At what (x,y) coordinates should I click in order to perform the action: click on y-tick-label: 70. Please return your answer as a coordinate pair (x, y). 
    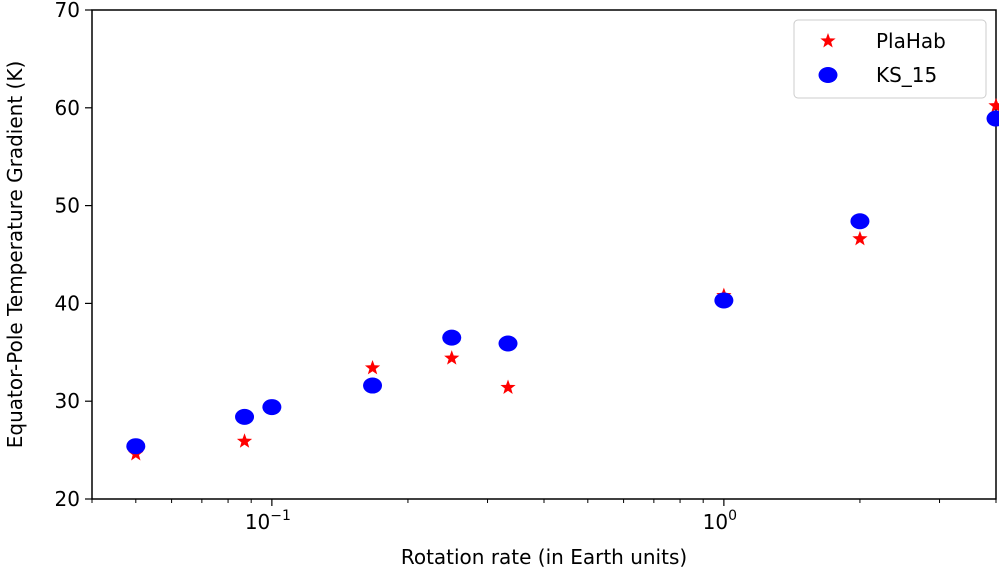
    Looking at the image, I should click on (67, 11).